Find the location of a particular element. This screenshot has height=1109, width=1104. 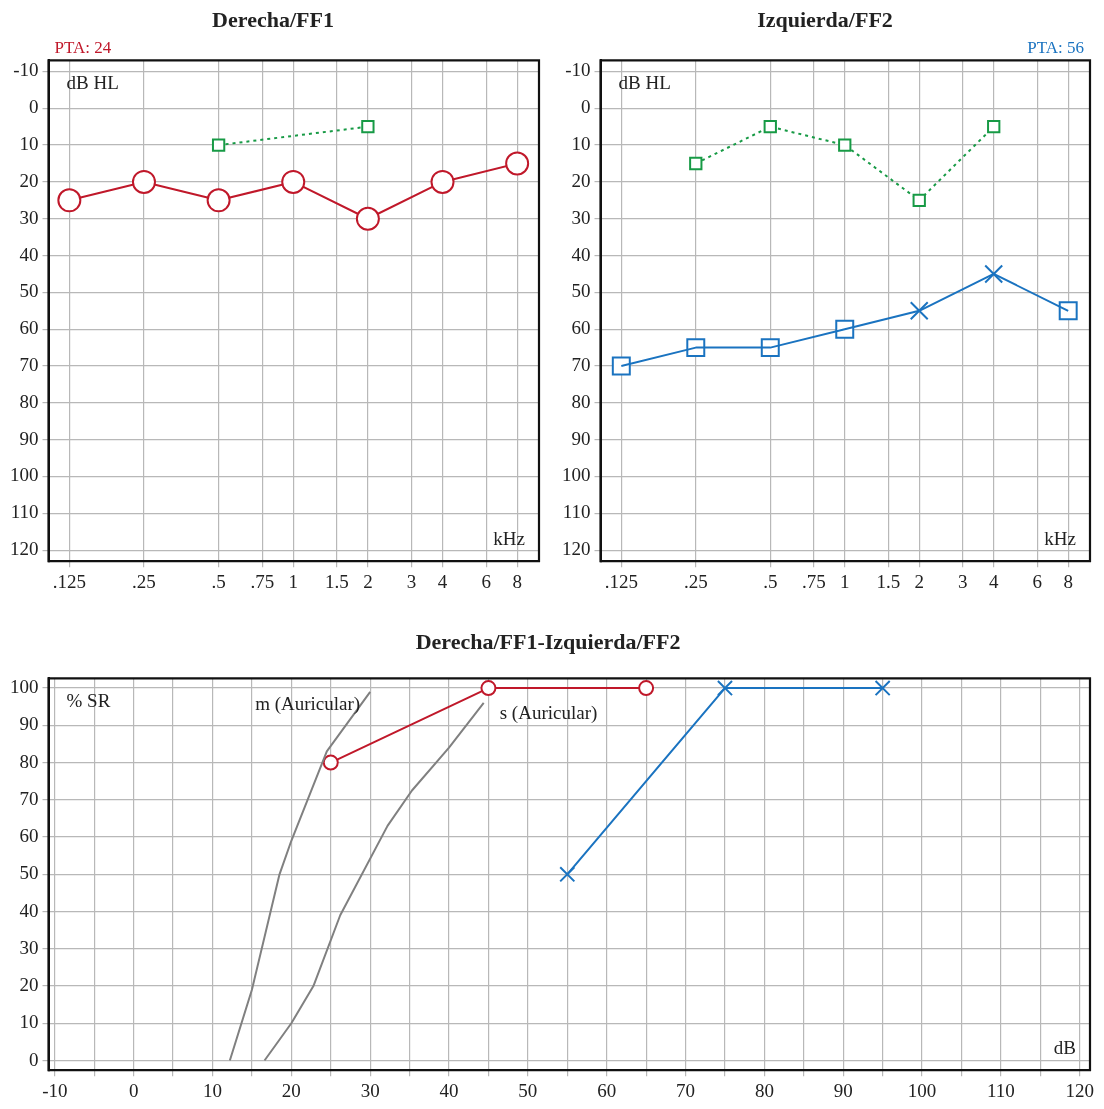

x-tick-label: 100 is located at coordinates (922, 1090).